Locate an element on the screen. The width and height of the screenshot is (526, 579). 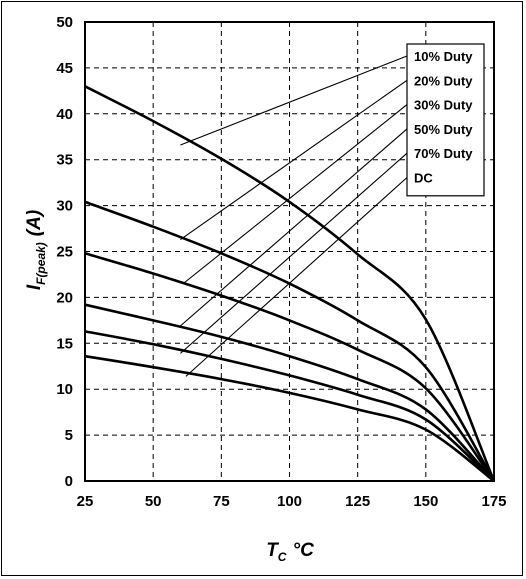
y-tick-label: 40 is located at coordinates (64, 114).